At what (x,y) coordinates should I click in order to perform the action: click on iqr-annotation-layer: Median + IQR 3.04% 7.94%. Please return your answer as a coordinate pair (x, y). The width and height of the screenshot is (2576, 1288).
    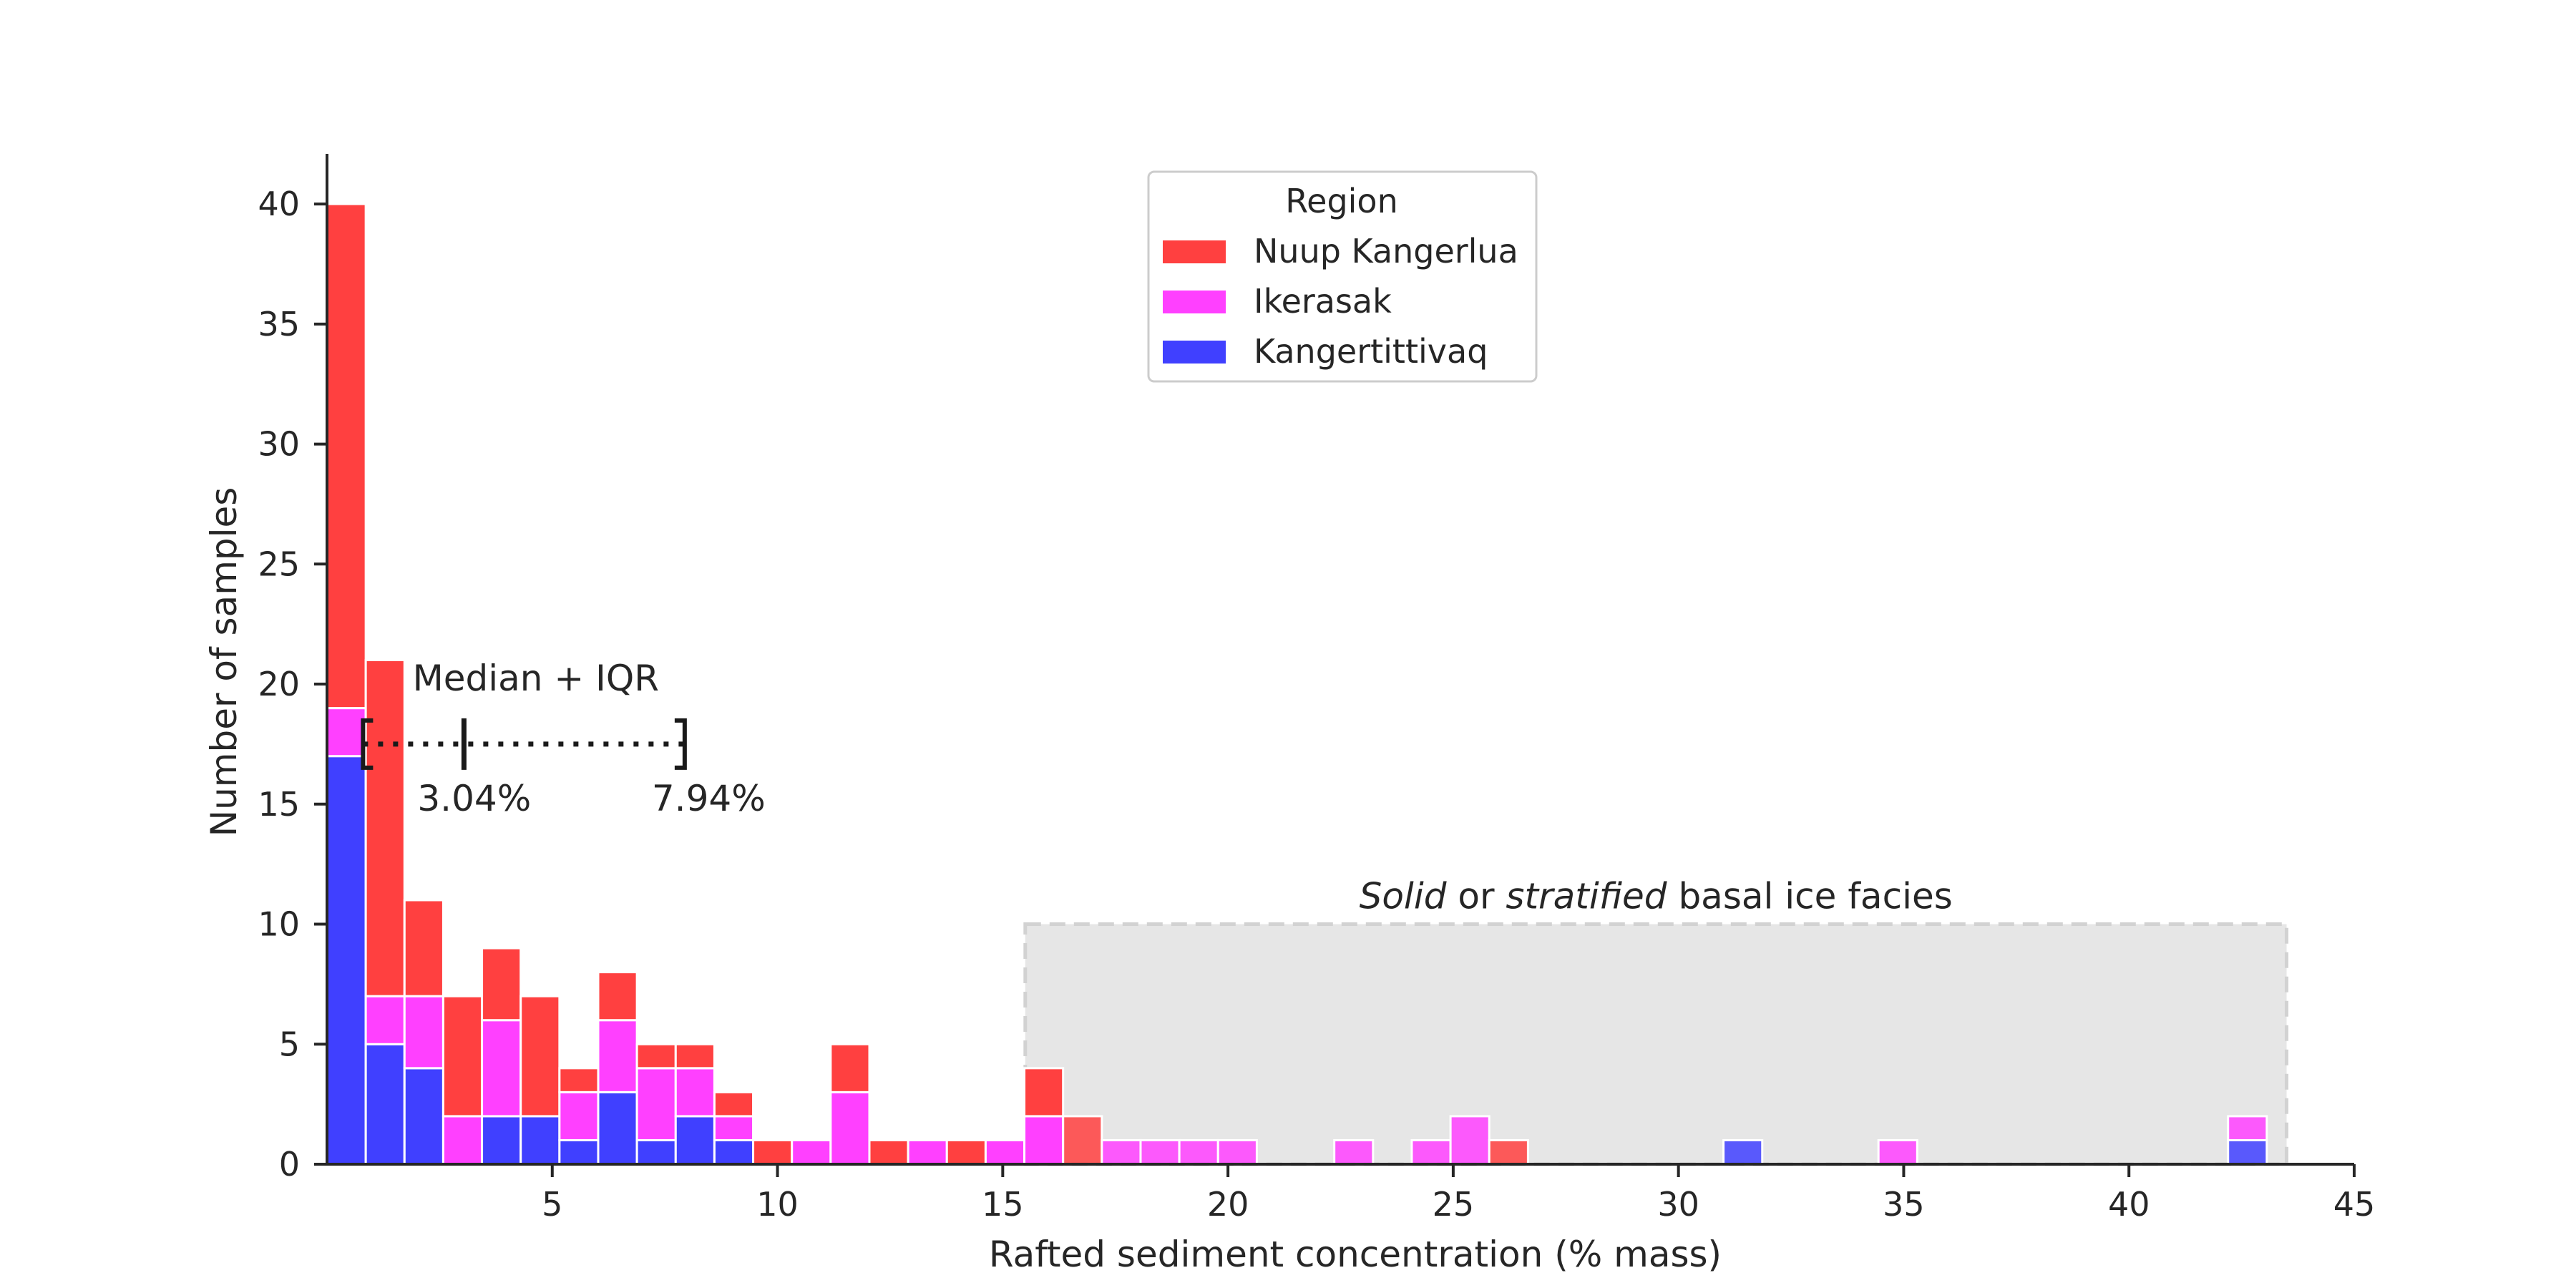
    Looking at the image, I should click on (563, 738).